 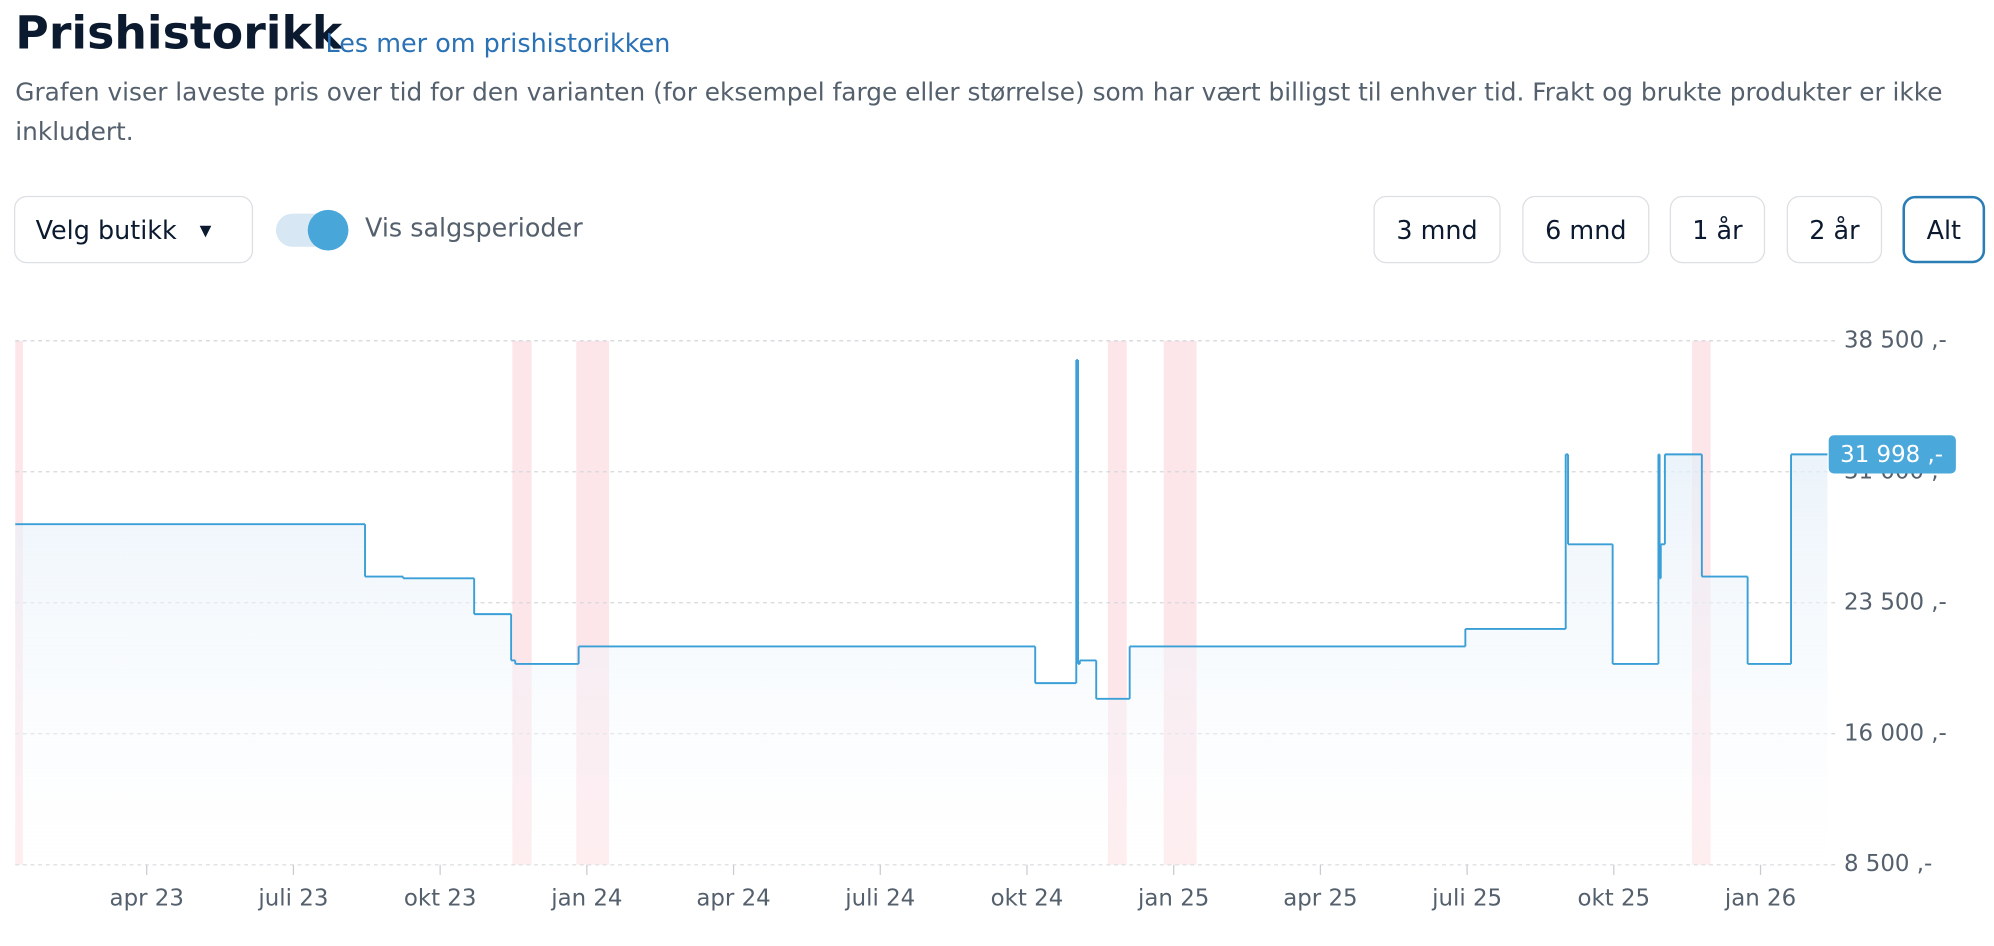 What do you see at coordinates (205, 229) in the screenshot?
I see `caret: ▼` at bounding box center [205, 229].